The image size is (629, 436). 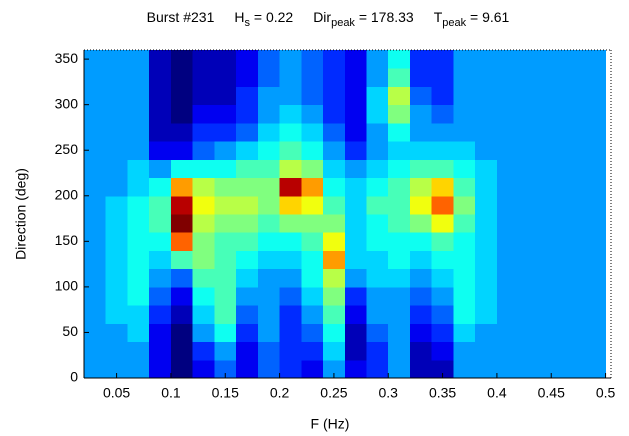 I want to click on title-part: T, so click(x=438, y=17).